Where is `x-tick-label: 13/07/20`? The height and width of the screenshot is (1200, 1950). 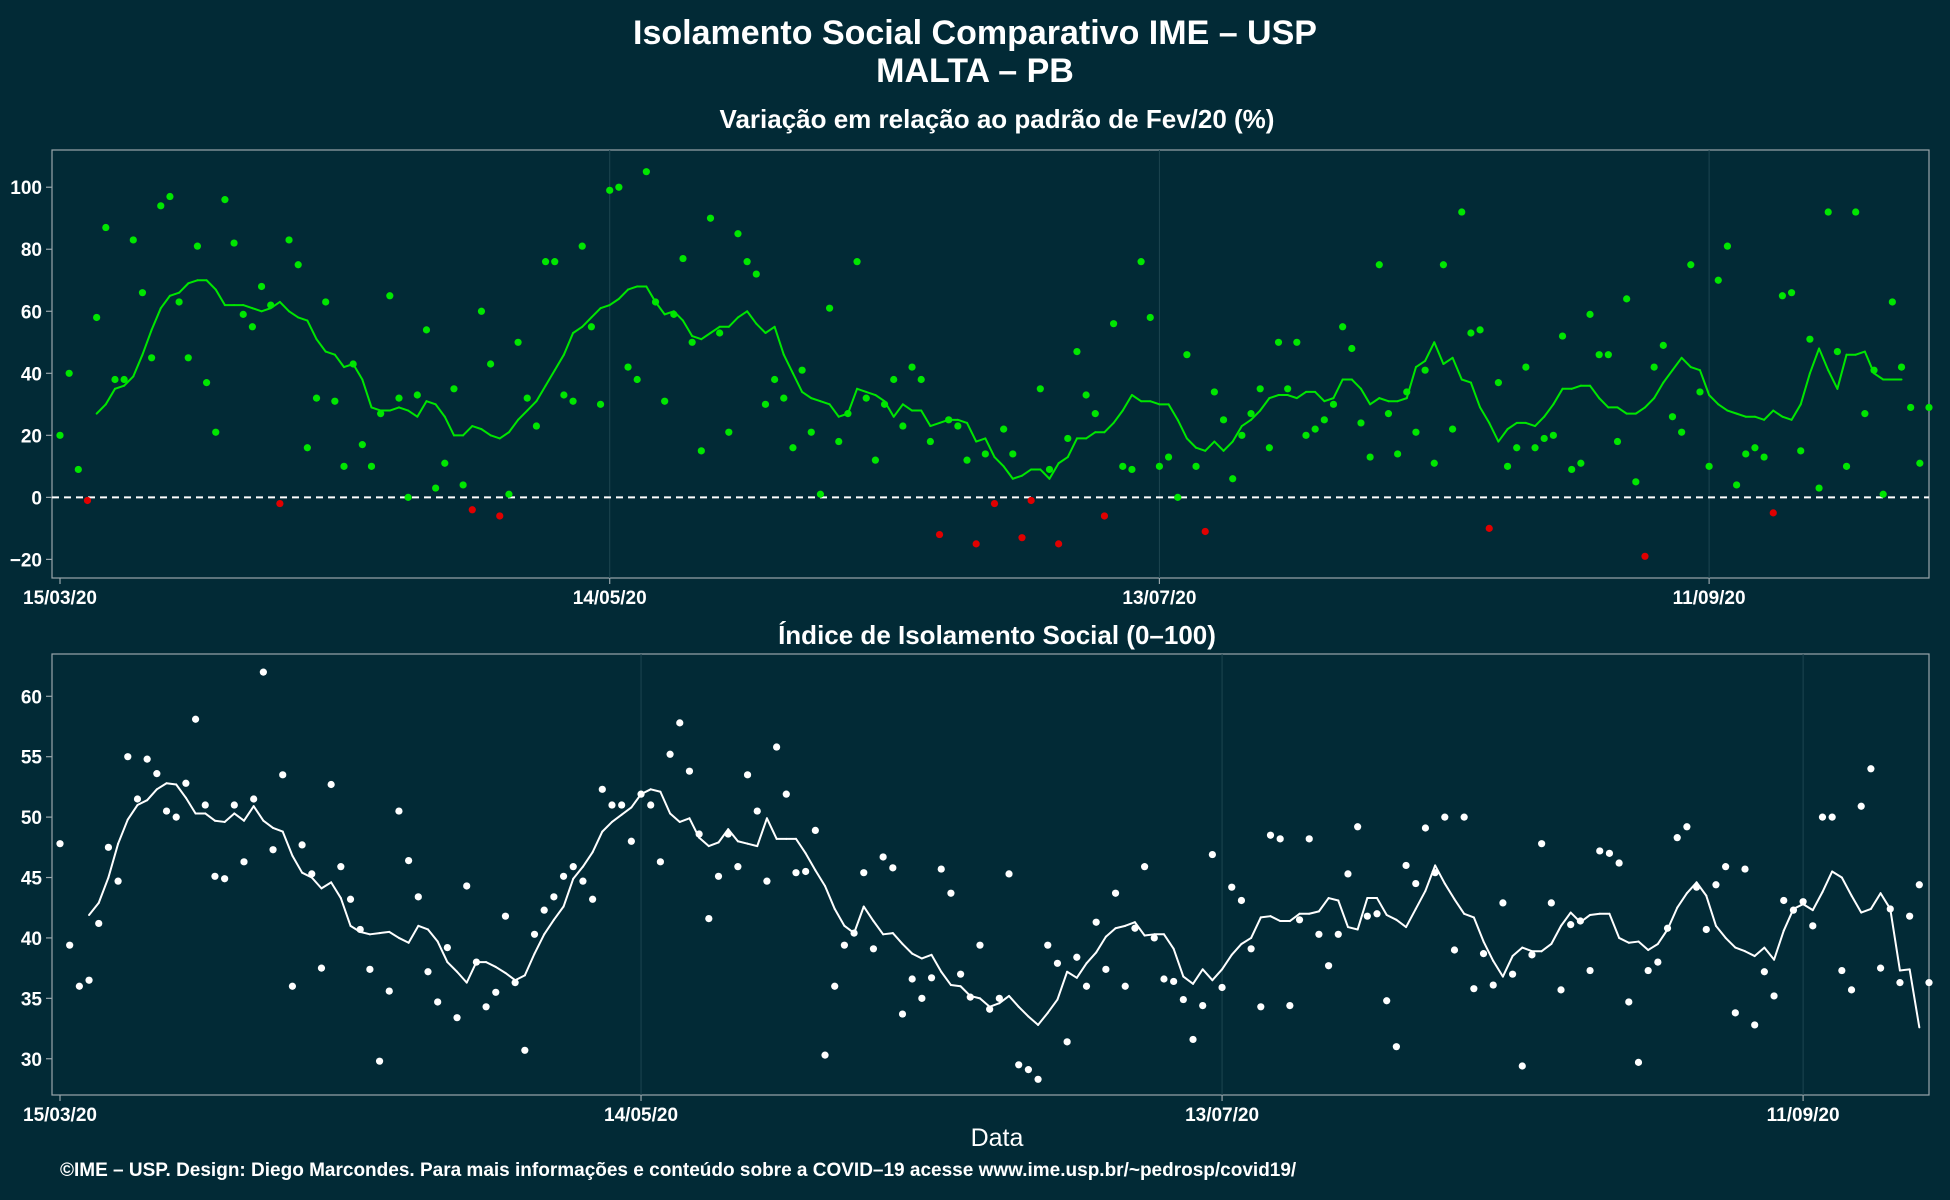 x-tick-label: 13/07/20 is located at coordinates (1159, 598).